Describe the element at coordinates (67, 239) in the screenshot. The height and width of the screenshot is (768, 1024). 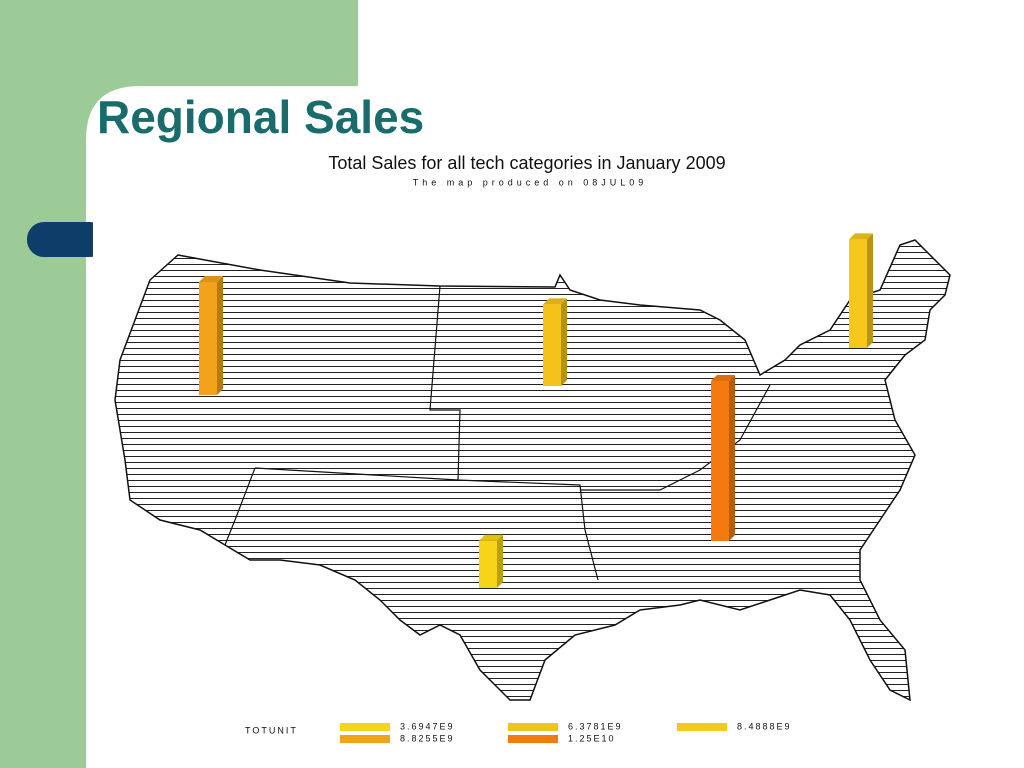
I see `pill` at that location.